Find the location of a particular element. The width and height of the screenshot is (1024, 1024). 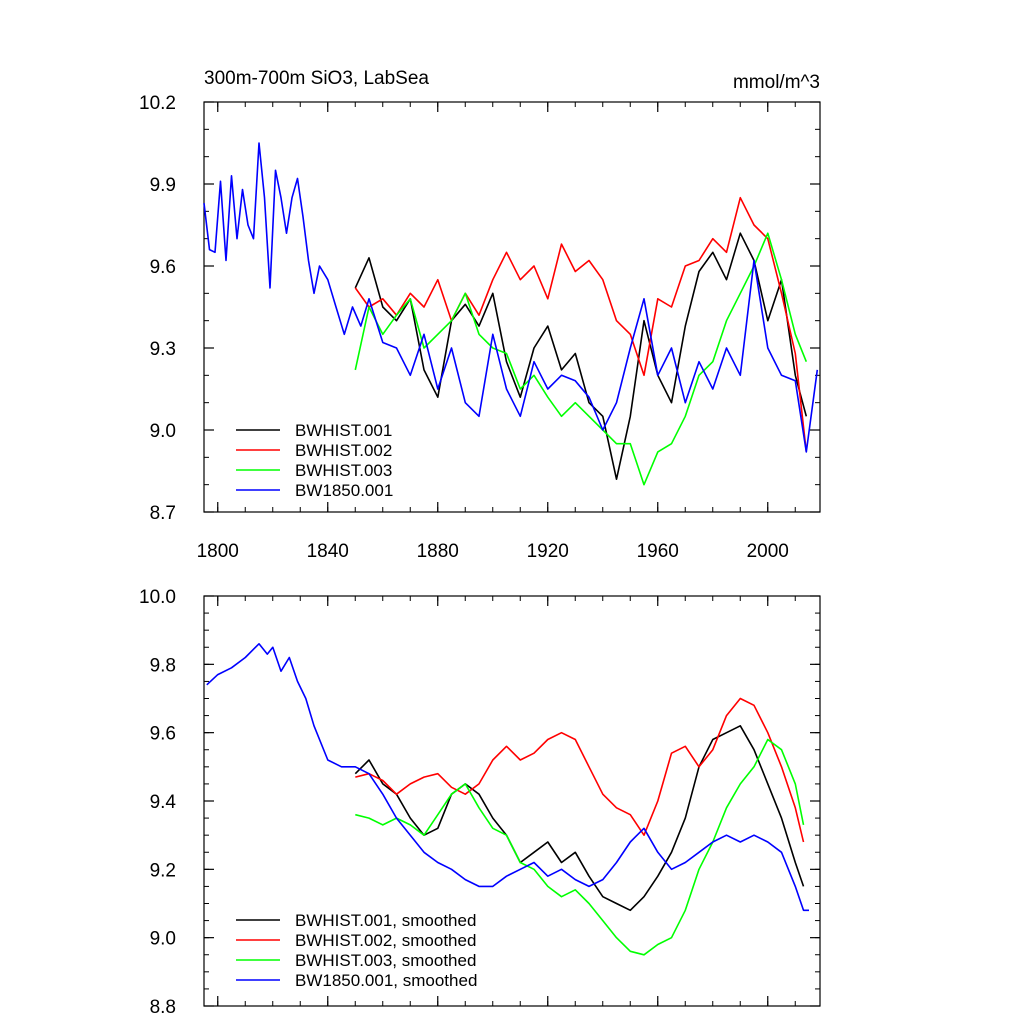

series-line-bwhist-002-smoothed is located at coordinates (580, 770).